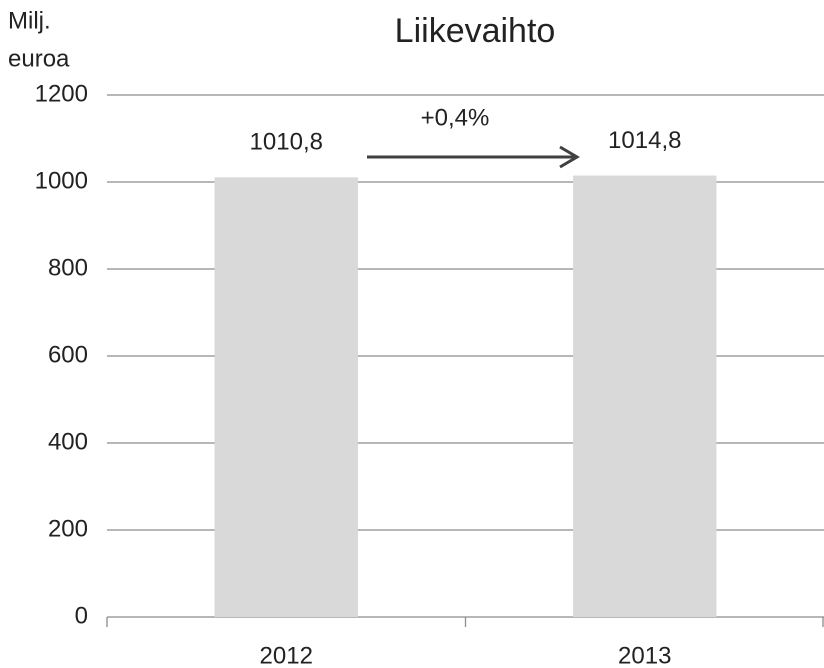 The image size is (824, 668). Describe the element at coordinates (68, 528) in the screenshot. I see `y-tick-label: 200` at that location.